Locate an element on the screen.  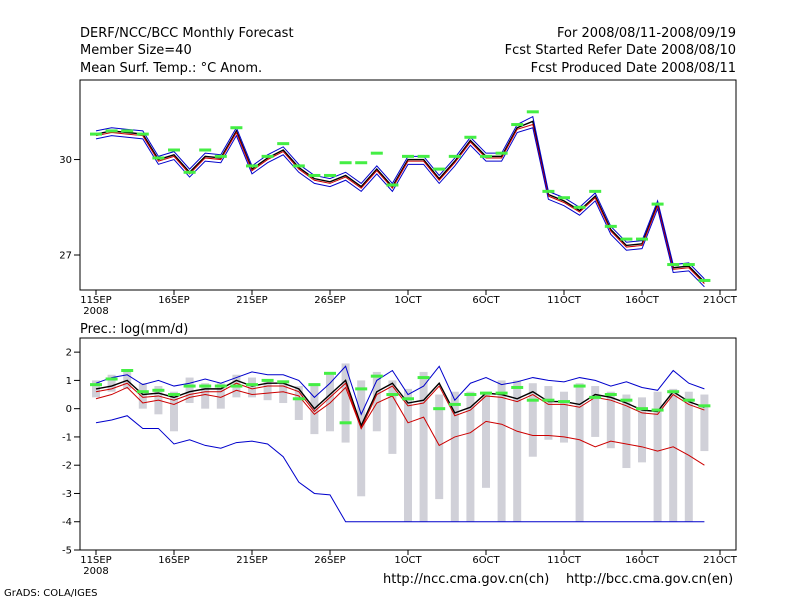
grads-credit: GrADS: COLA/IGES is located at coordinates (51, 593).